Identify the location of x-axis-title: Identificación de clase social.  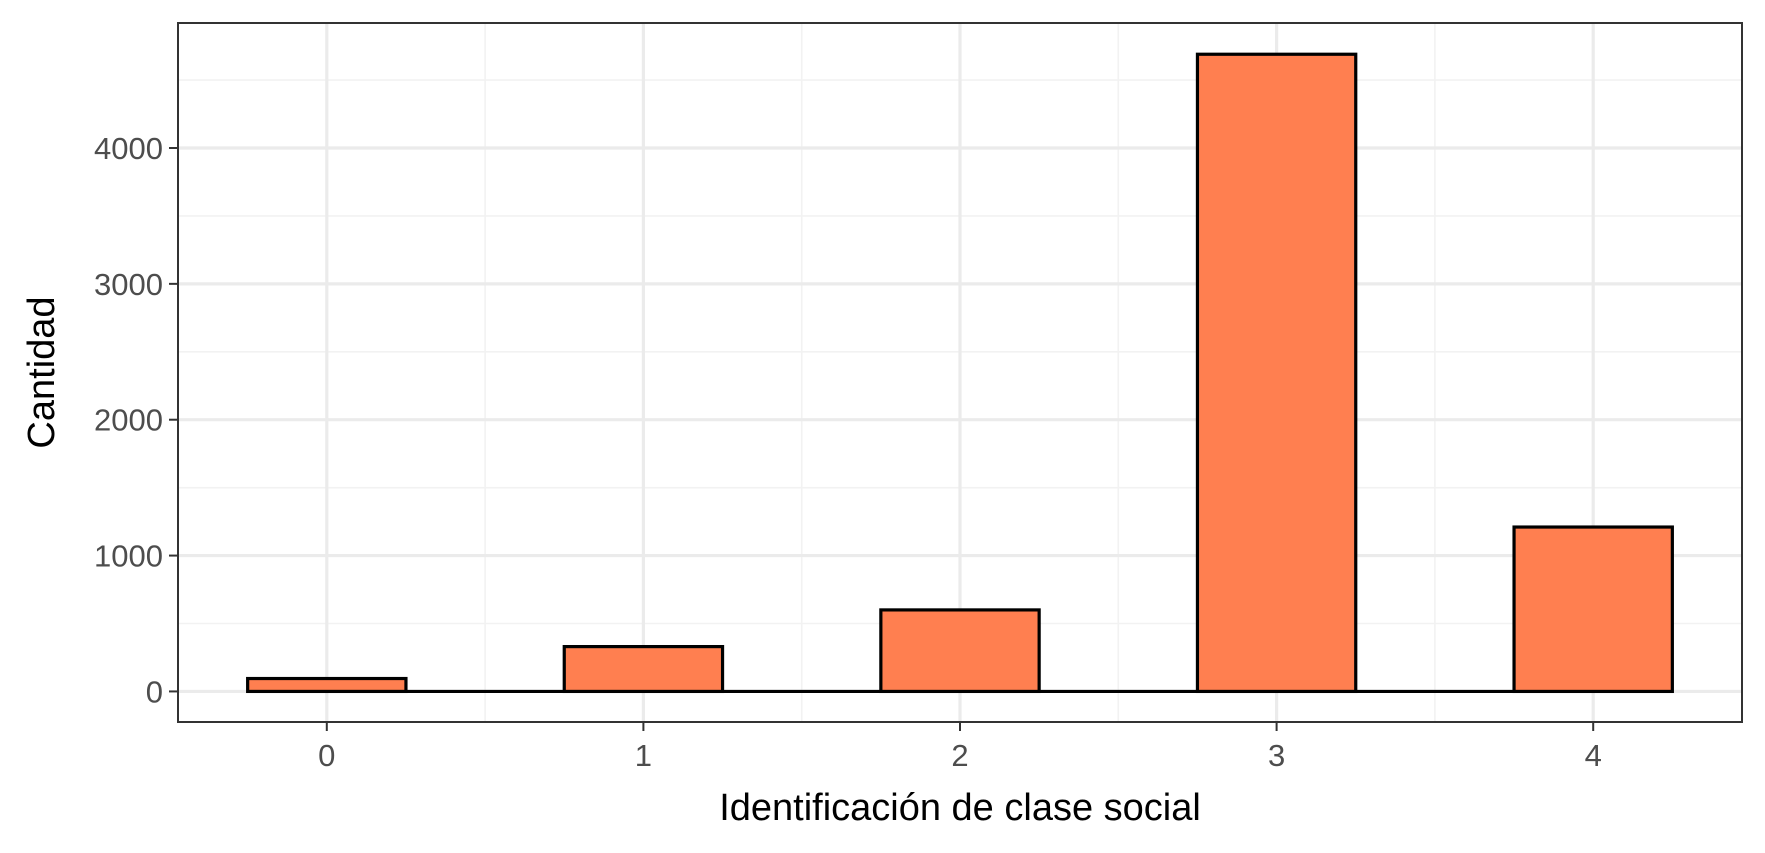
(960, 808).